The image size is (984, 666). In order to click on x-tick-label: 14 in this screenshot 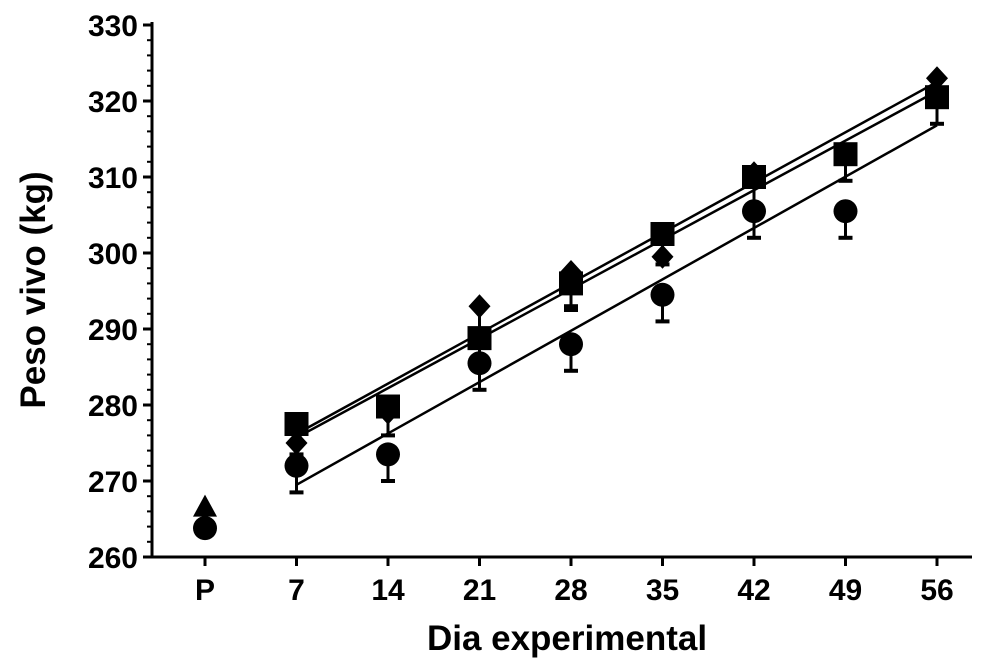, I will do `click(388, 590)`.